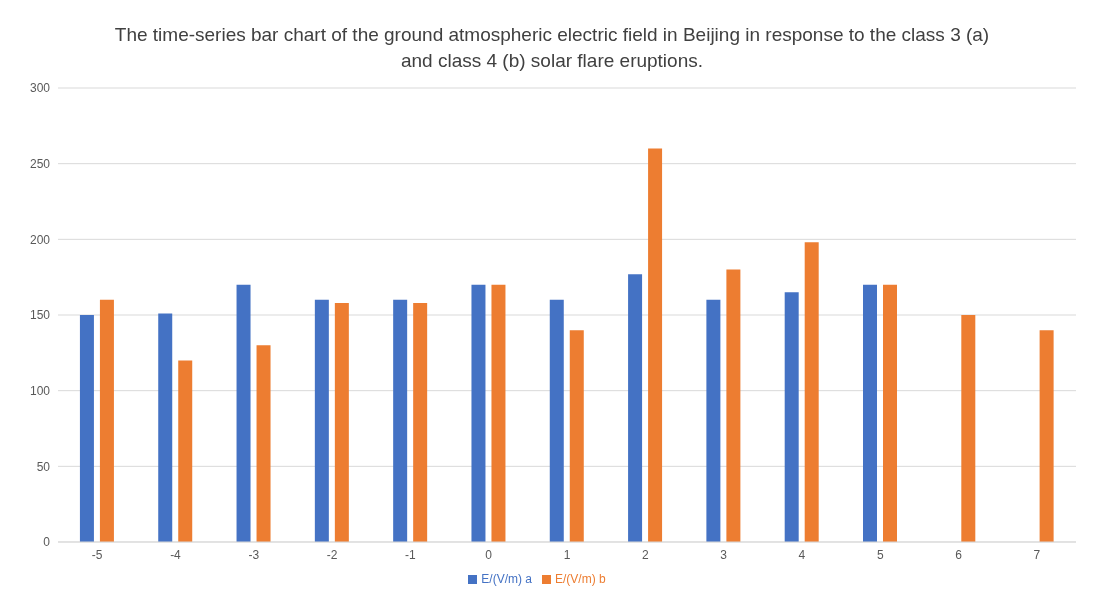 The image size is (1104, 599). What do you see at coordinates (880, 554) in the screenshot?
I see `x-tick-label: 5` at bounding box center [880, 554].